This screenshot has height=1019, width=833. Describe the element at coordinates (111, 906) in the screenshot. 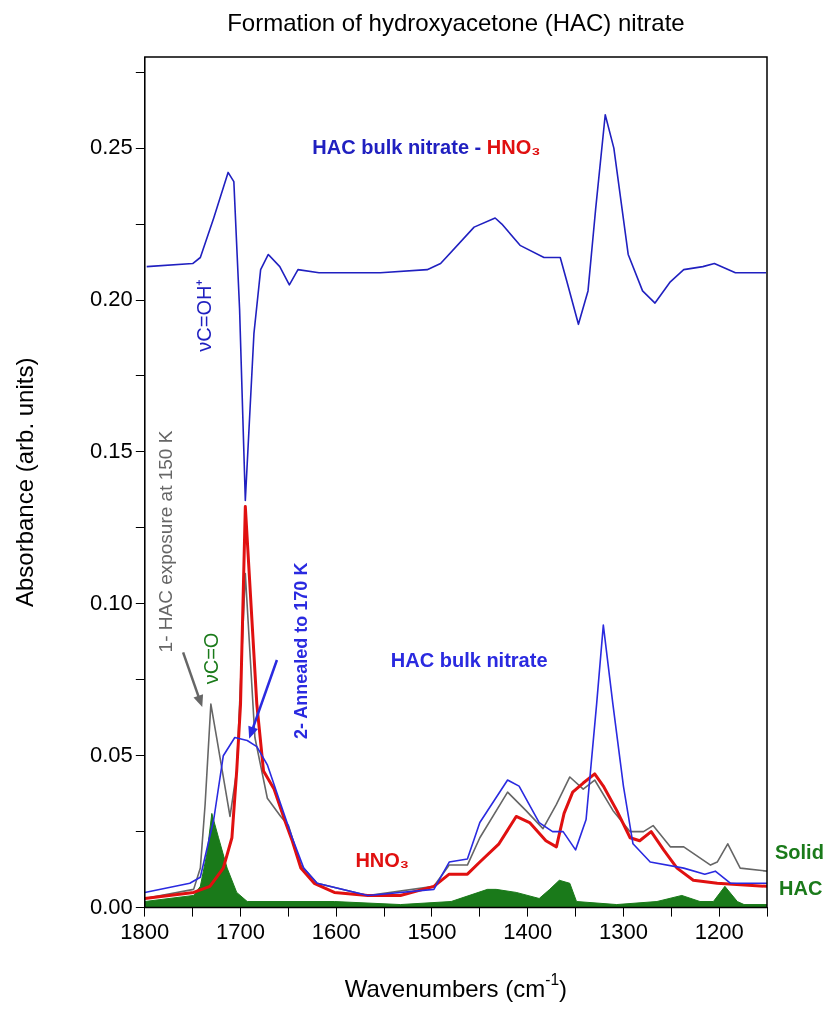

I see `y-tick-label: 0.00` at that location.